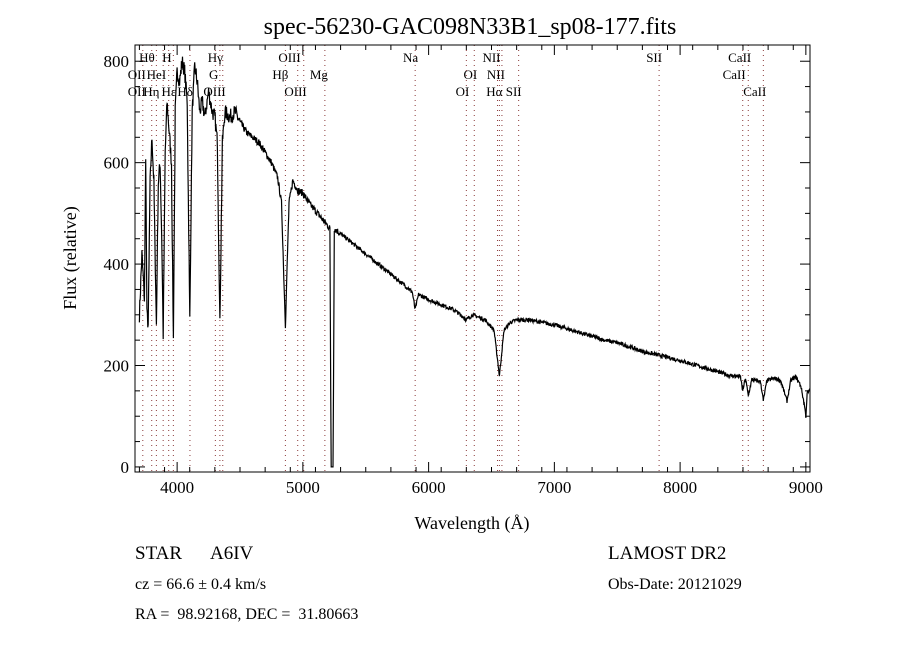 The image size is (900, 650). Describe the element at coordinates (471, 523) in the screenshot. I see `x-axis-label: Wavelength (Å)` at that location.